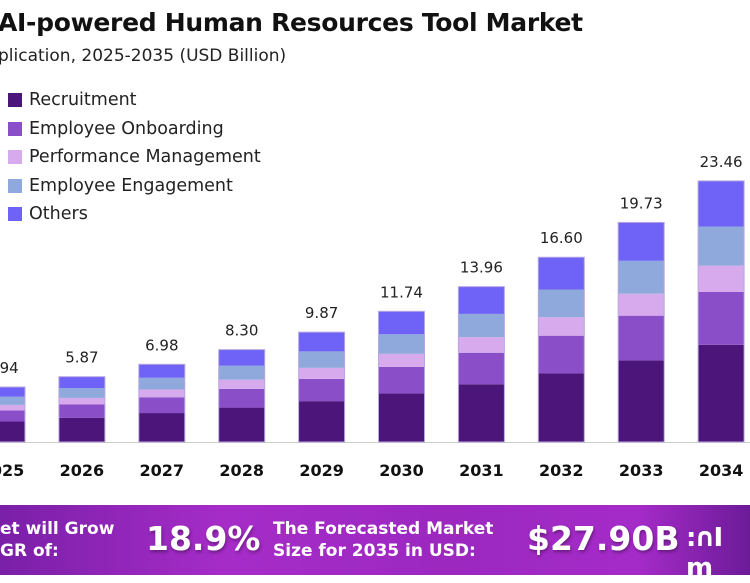  Describe the element at coordinates (383, 529) in the screenshot. I see `forecast-label-line-1: The Forecasted Market` at that location.